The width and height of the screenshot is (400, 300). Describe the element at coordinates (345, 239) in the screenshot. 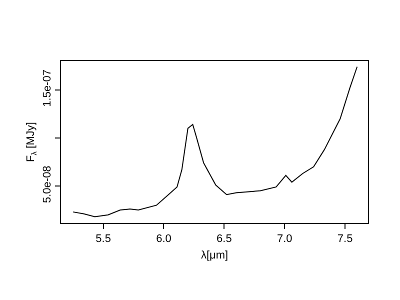

I see `x-tick-label: 7.5` at that location.